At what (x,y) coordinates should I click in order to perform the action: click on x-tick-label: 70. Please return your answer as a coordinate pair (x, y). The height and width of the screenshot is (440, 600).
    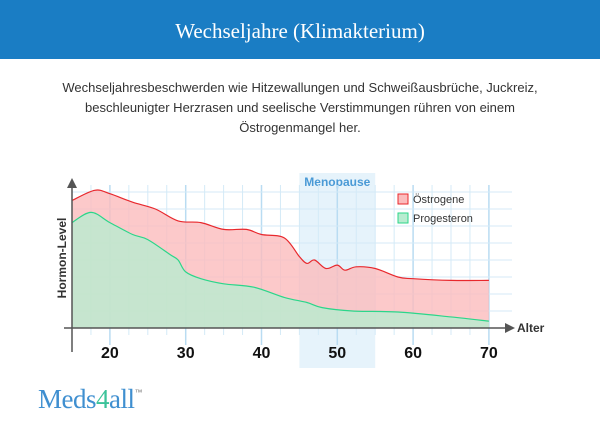
    Looking at the image, I should click on (489, 353).